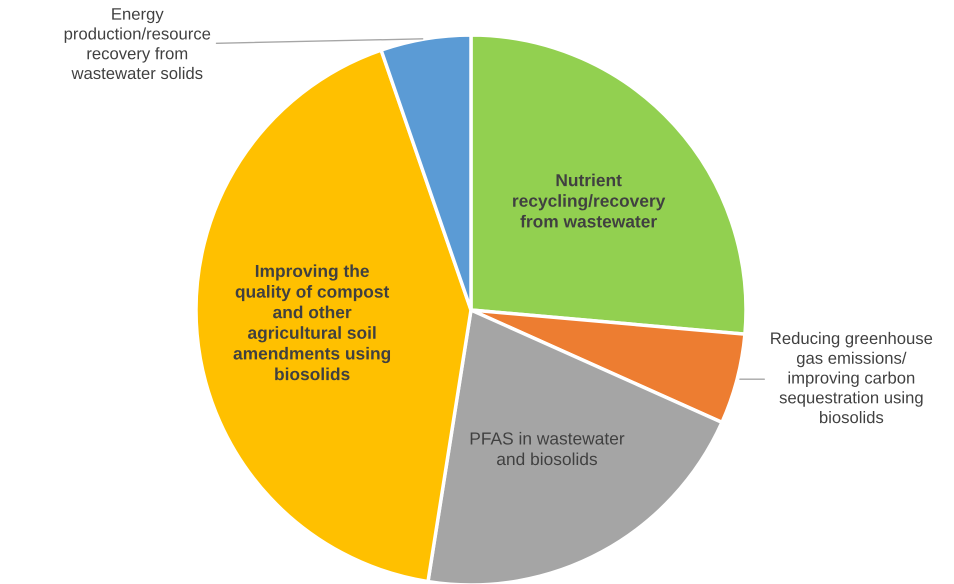 The width and height of the screenshot is (954, 584). What do you see at coordinates (547, 449) in the screenshot?
I see `slice-label: PFAS in wastewater and biosolids` at bounding box center [547, 449].